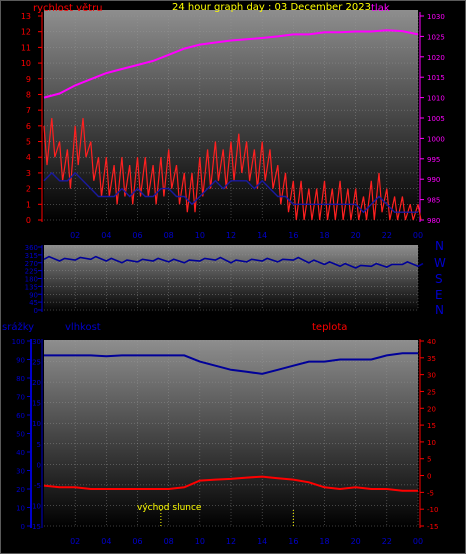 The image size is (466, 554). I want to click on humidity-axis: -15 -10 -5 0 5 10 15 20 25 30, so click(36, 434).